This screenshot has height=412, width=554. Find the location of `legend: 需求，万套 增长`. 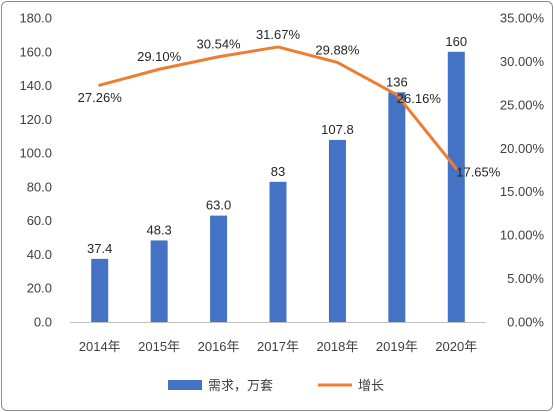

legend: 需求，万套 增长 is located at coordinates (276, 385).